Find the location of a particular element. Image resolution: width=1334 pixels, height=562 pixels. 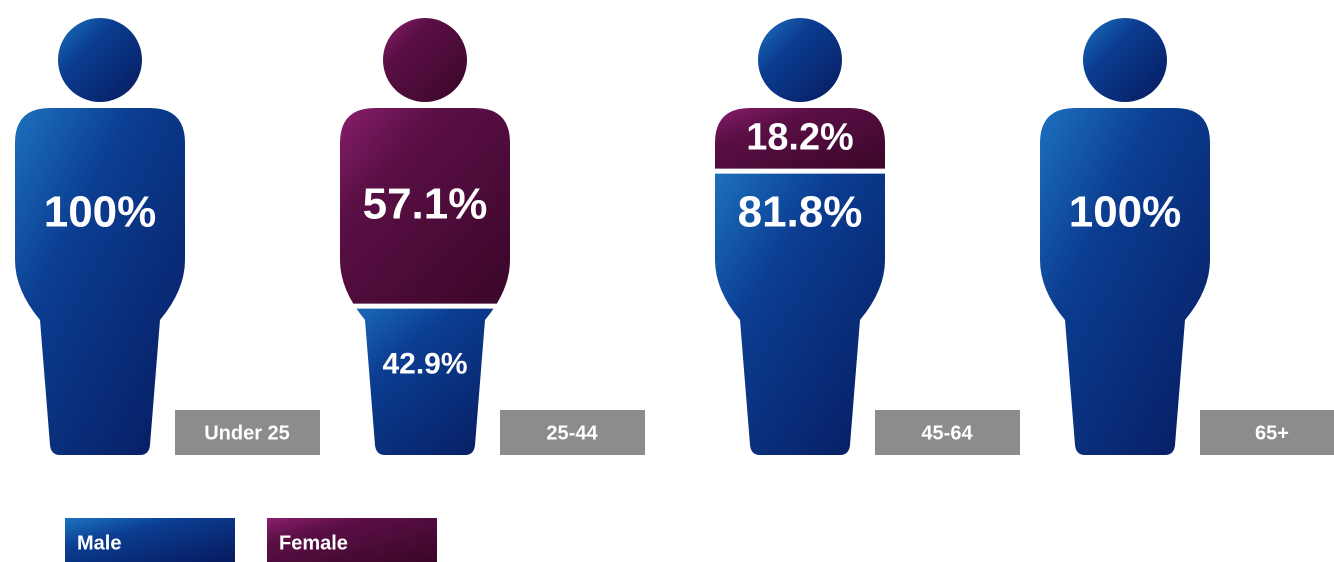

value-label: 57.1% is located at coordinates (425, 204).